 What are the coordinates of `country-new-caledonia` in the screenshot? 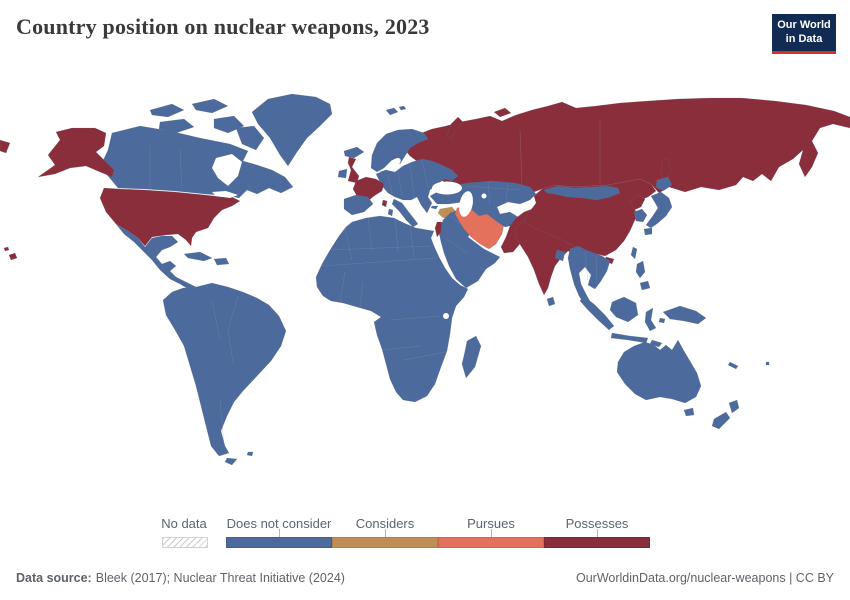 It's located at (733, 365).